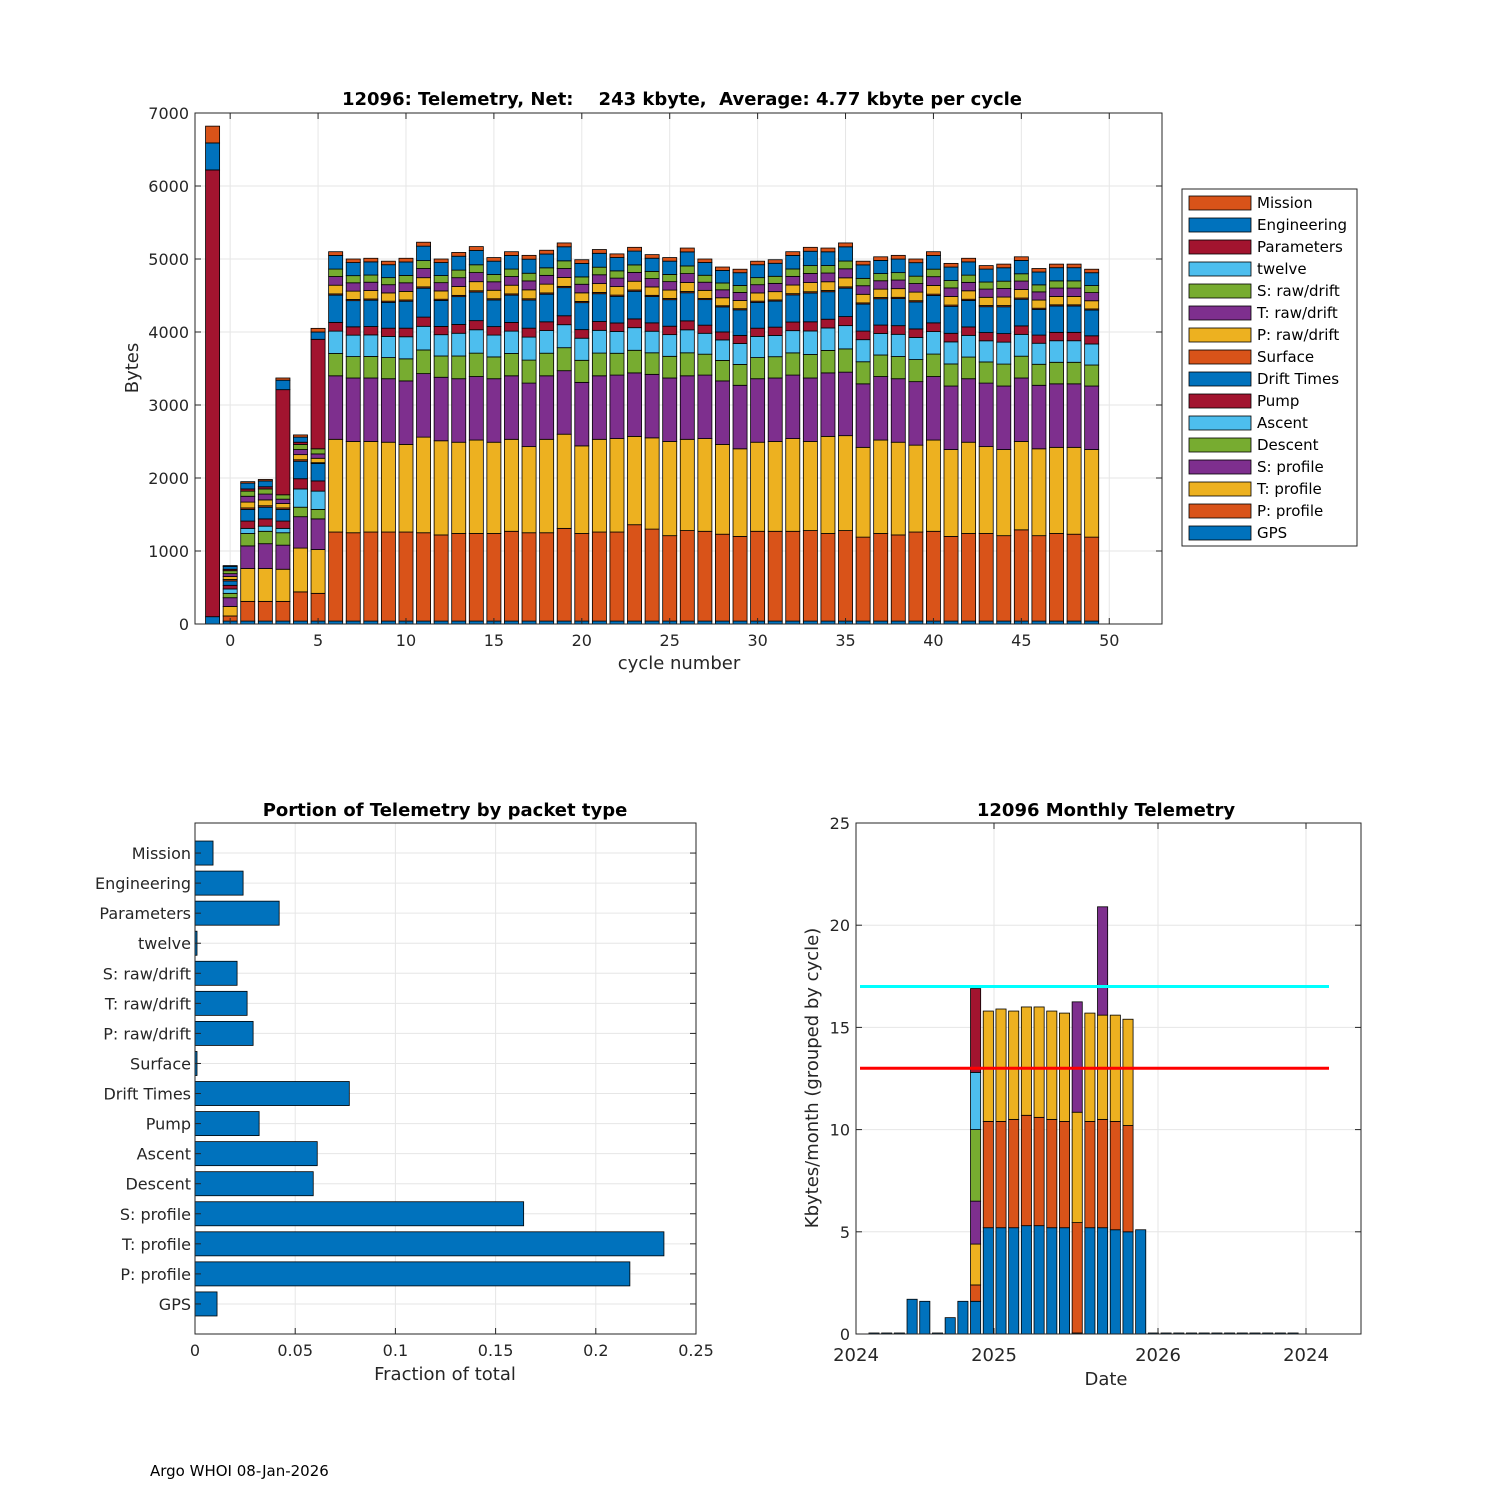  What do you see at coordinates (1158, 1355) in the screenshot?
I see `chart3-xtick-label: 2026` at bounding box center [1158, 1355].